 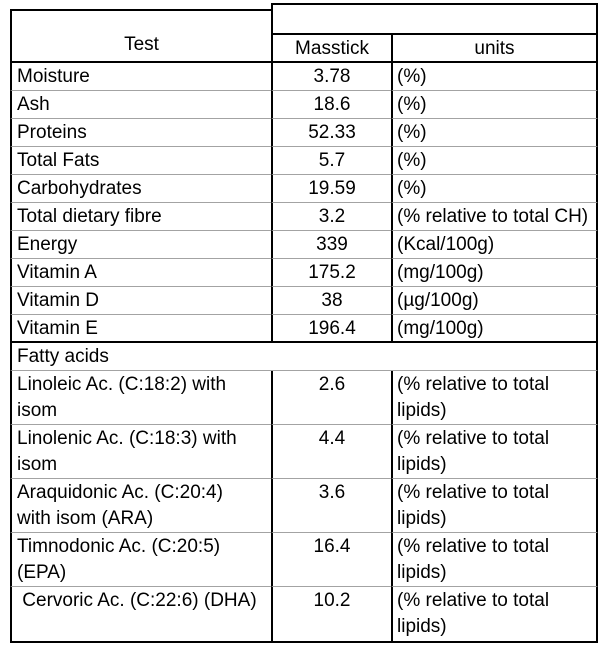 What do you see at coordinates (494, 133) in the screenshot?
I see `row-proteins-units: (%)` at bounding box center [494, 133].